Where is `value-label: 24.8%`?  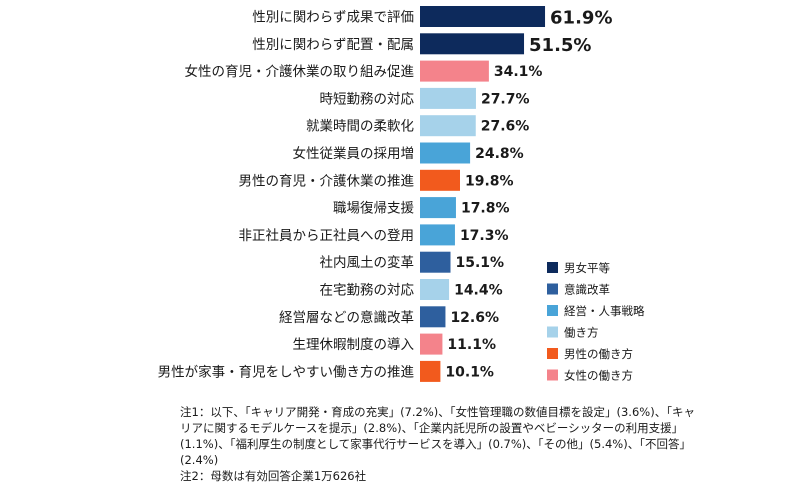 value-label: 24.8% is located at coordinates (499, 154).